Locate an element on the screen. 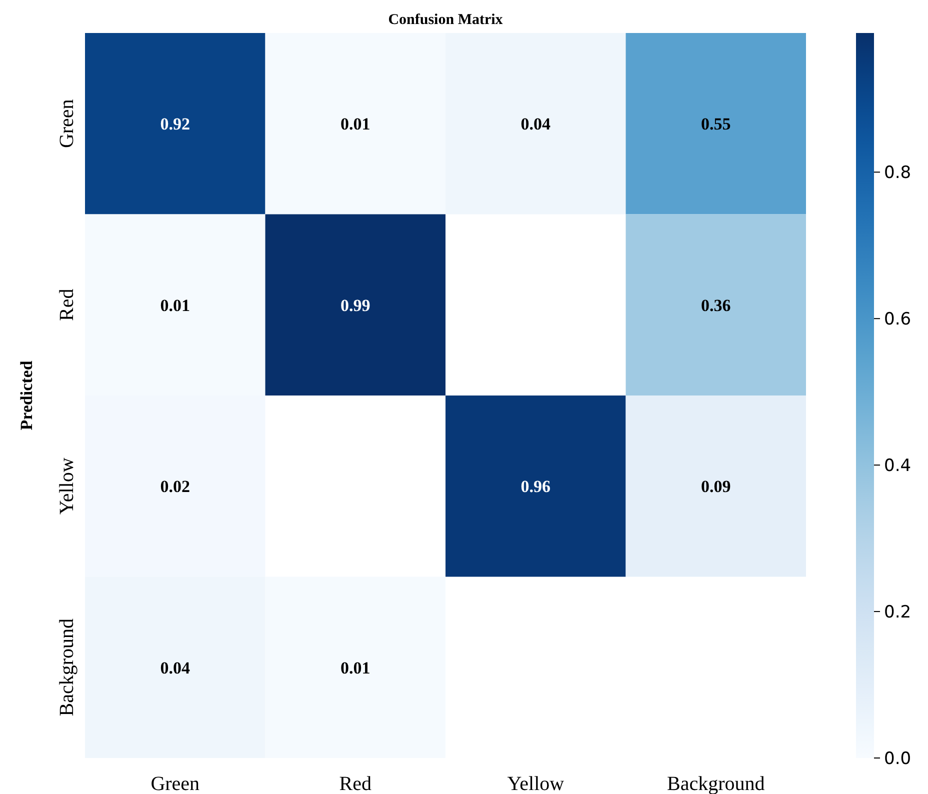 The width and height of the screenshot is (928, 794). x-tick-label: Green is located at coordinates (175, 783).